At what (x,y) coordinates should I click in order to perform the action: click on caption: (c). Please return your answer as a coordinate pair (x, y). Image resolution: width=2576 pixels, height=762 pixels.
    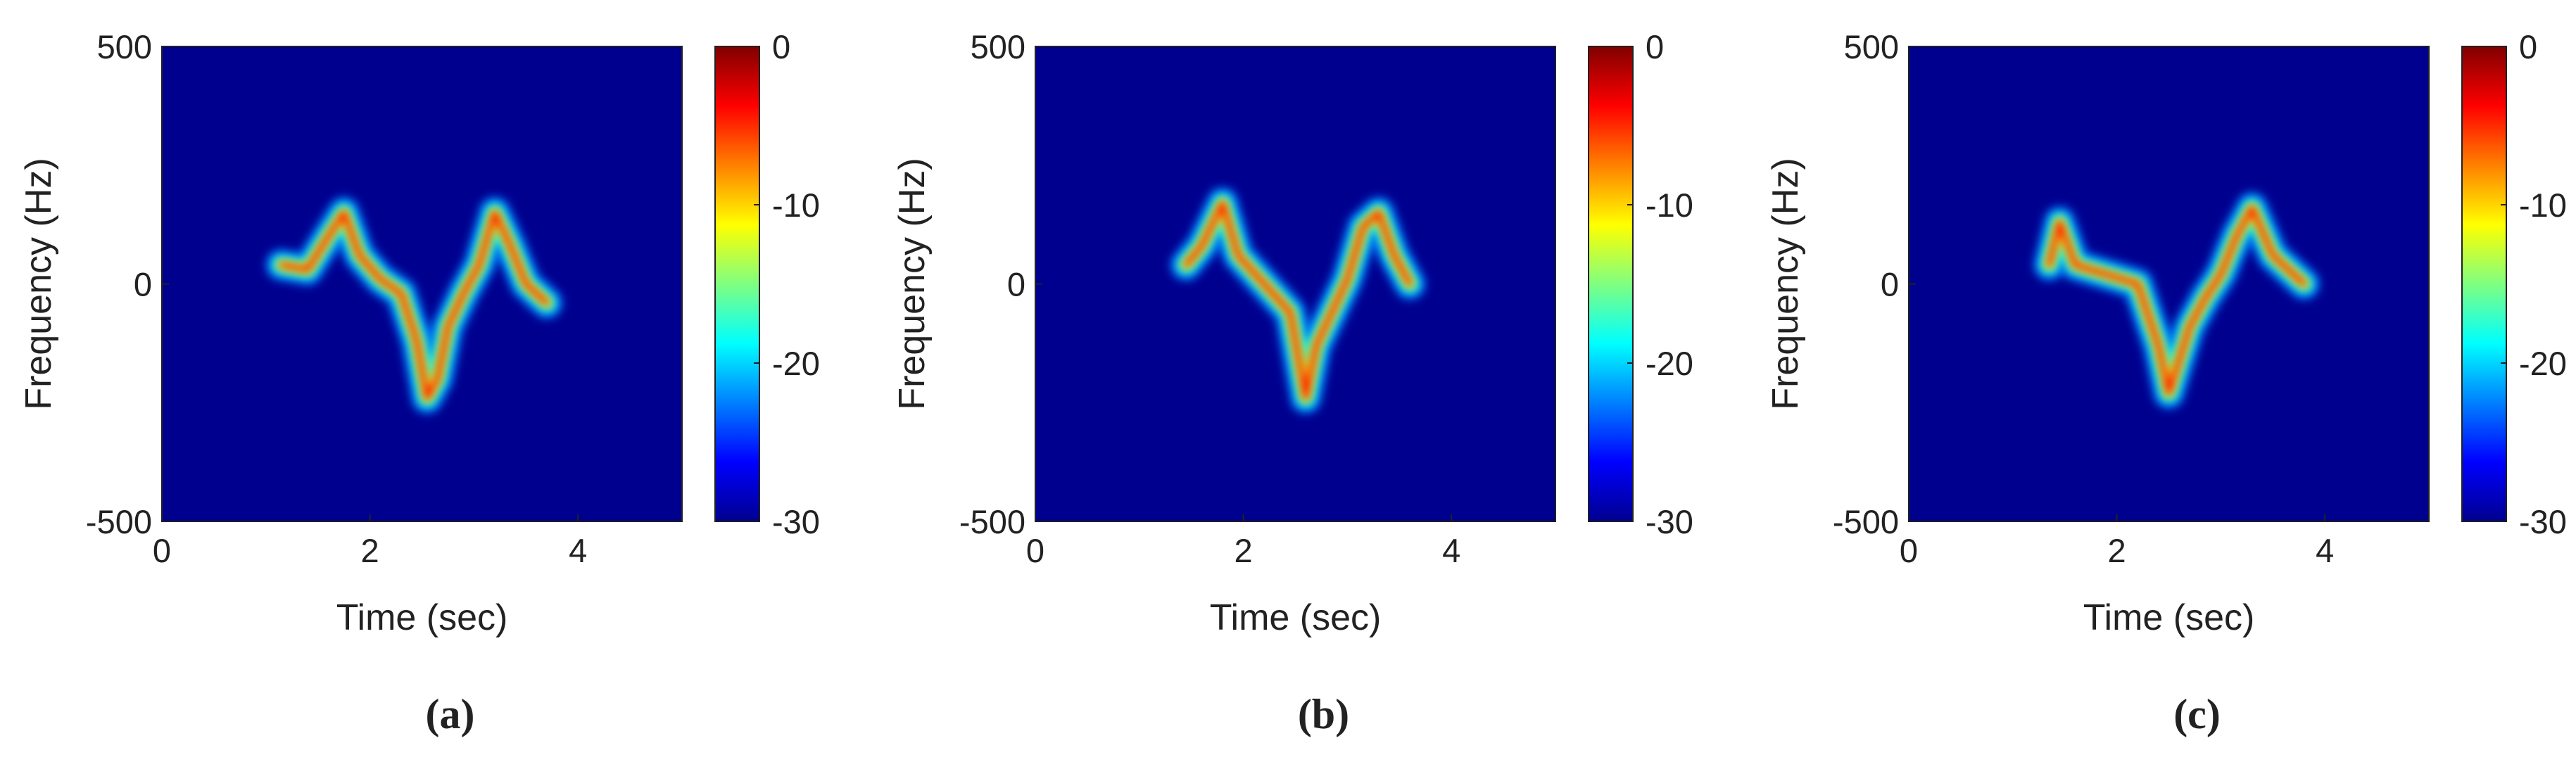
    Looking at the image, I should click on (2197, 714).